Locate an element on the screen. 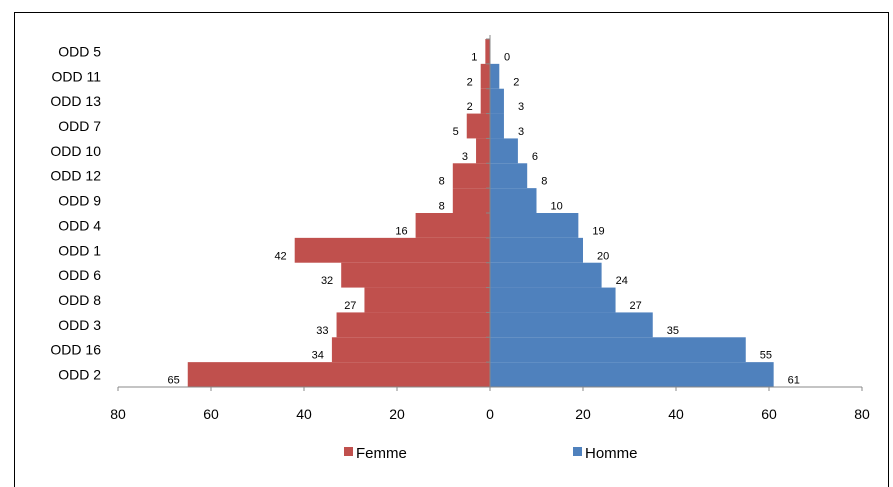  category-label: ODD 1 is located at coordinates (79, 250).